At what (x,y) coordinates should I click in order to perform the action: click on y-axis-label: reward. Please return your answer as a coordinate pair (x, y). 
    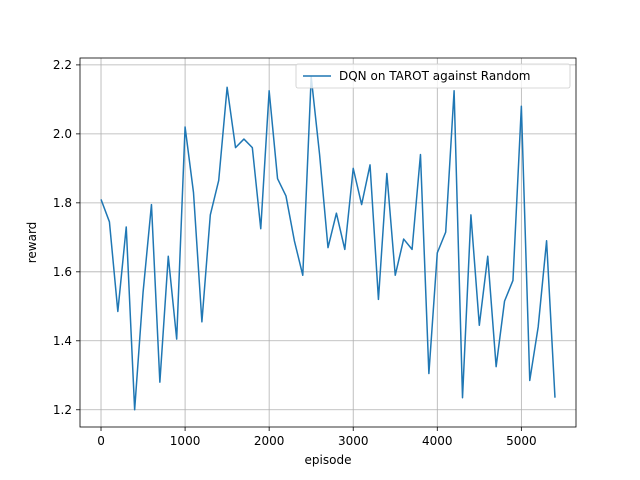
    Looking at the image, I should click on (32, 243).